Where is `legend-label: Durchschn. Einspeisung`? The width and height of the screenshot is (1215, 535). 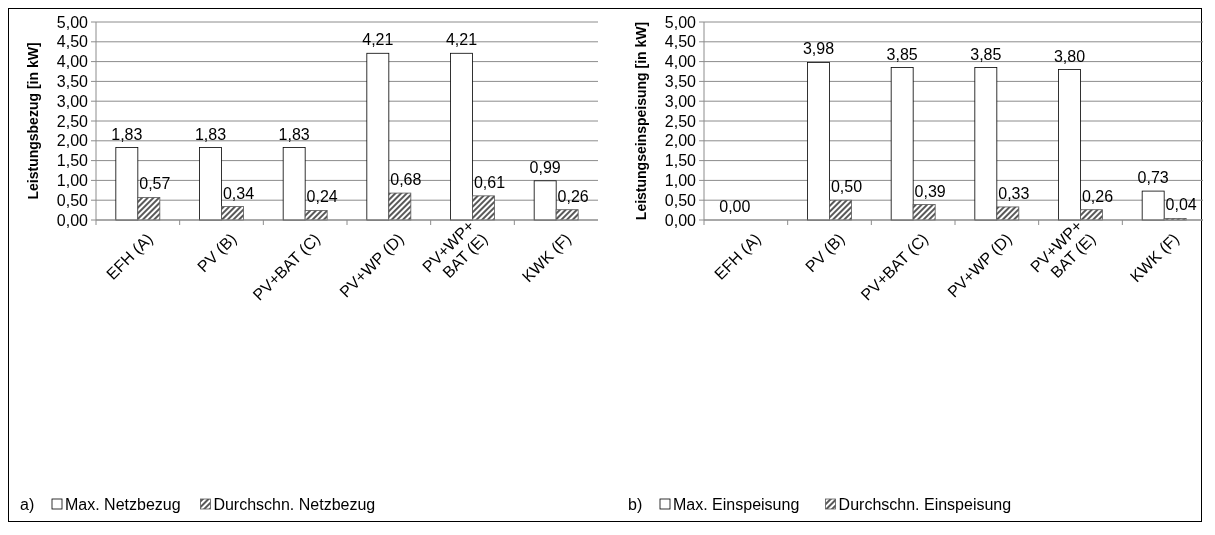 legend-label: Durchschn. Einspeisung is located at coordinates (925, 504).